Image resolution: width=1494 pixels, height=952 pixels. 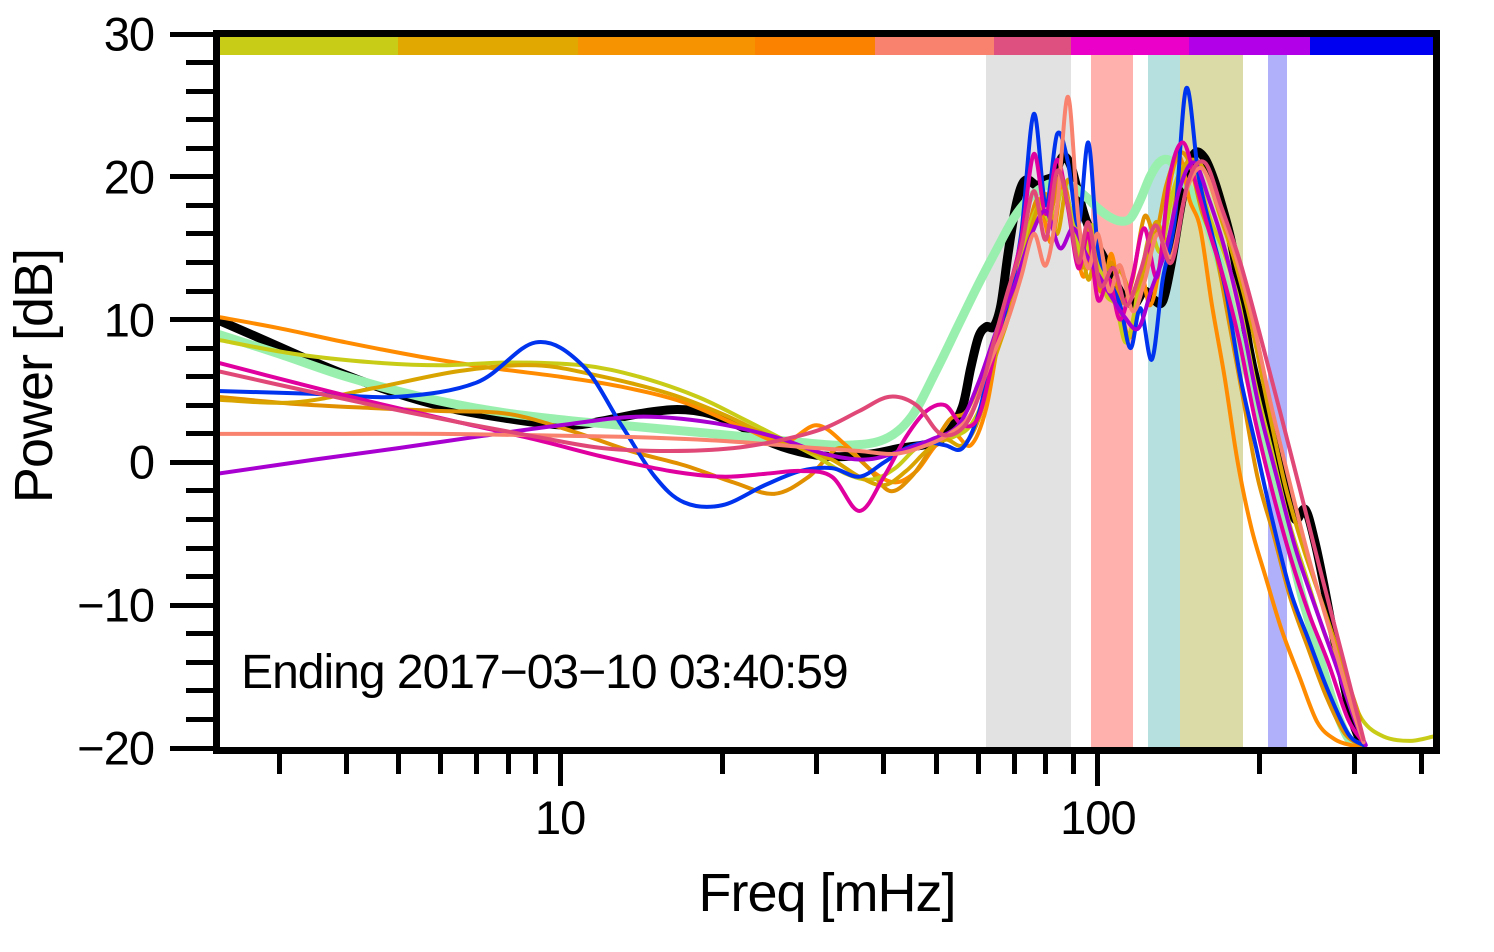 What do you see at coordinates (560, 817) in the screenshot?
I see `x-tick-label: 10` at bounding box center [560, 817].